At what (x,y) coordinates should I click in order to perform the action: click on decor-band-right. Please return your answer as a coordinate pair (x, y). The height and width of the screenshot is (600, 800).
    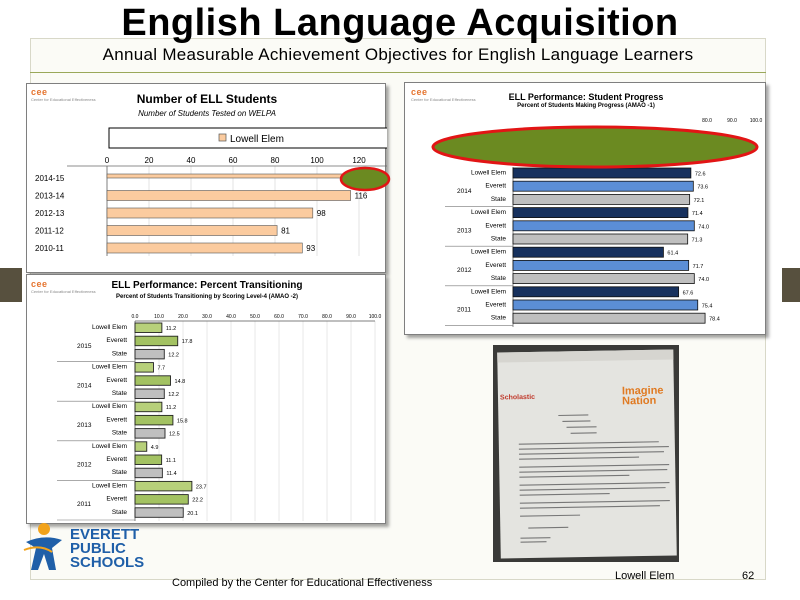
    Looking at the image, I should click on (791, 285).